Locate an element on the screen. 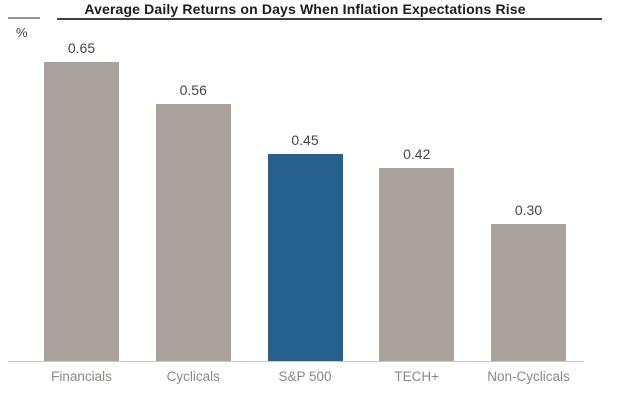 This screenshot has height=400, width=640. y-axis-unit-label: % is located at coordinates (22, 32).